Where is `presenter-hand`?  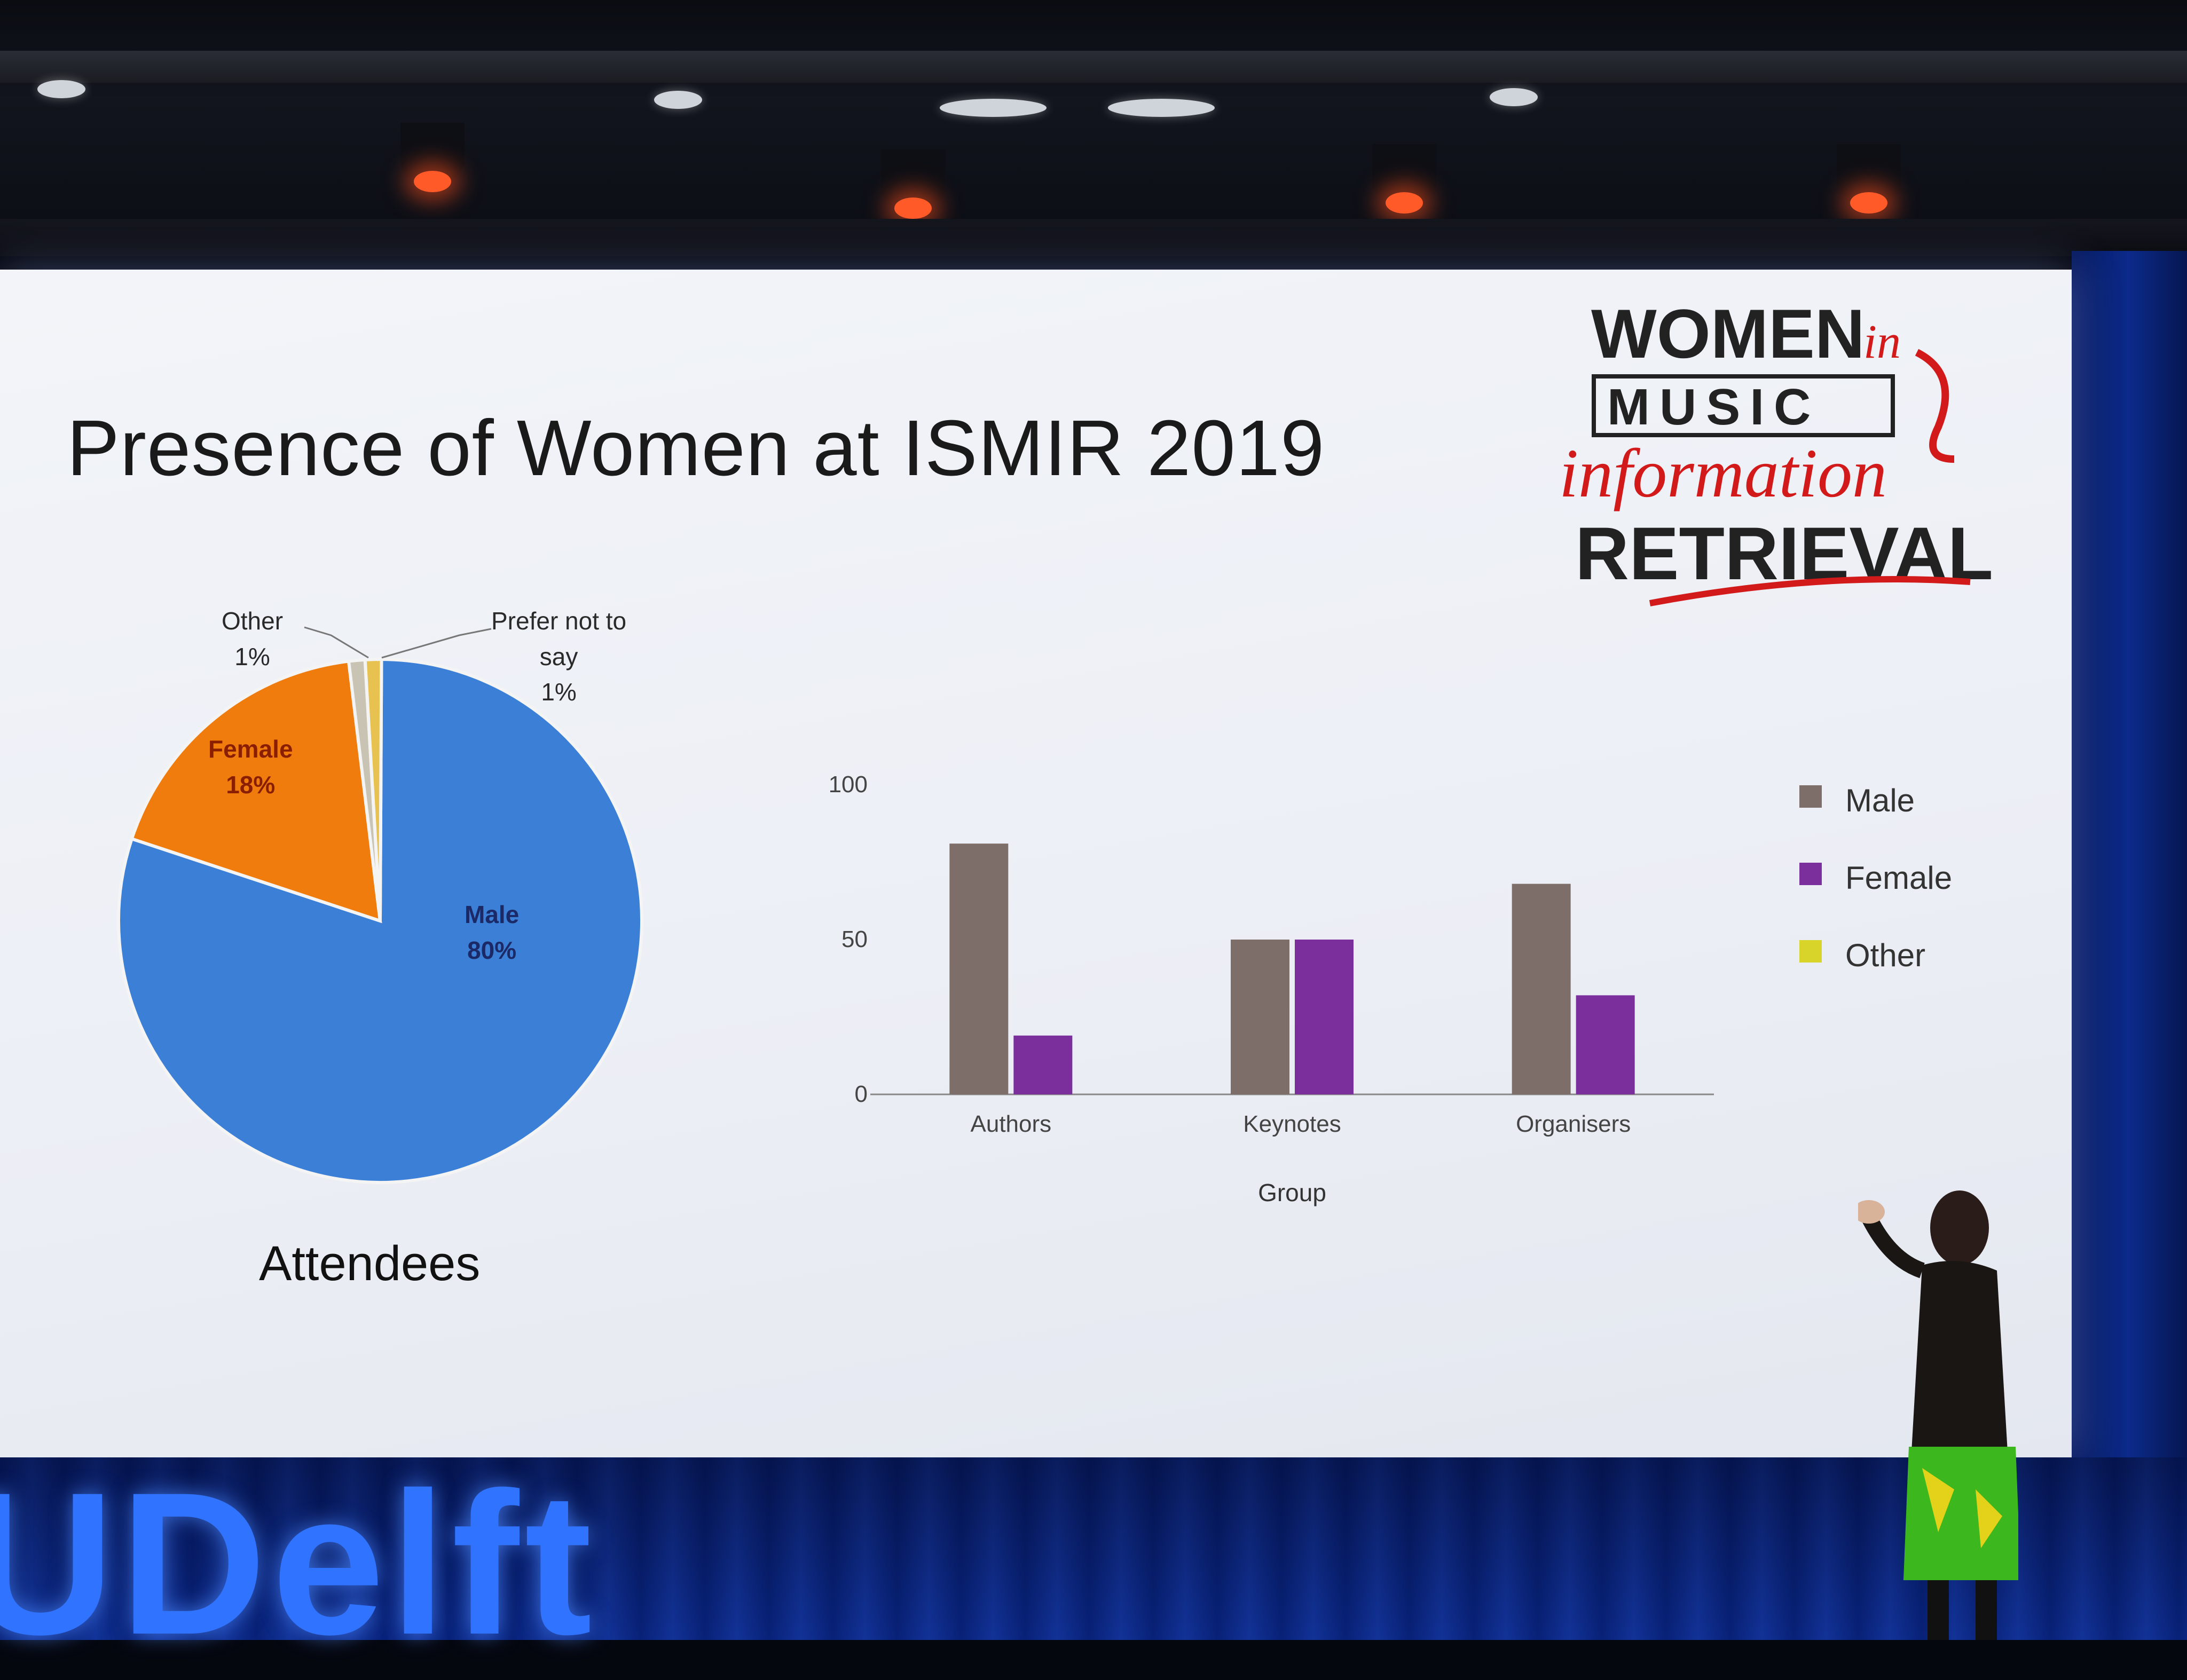 presenter-hand is located at coordinates (1871, 1212).